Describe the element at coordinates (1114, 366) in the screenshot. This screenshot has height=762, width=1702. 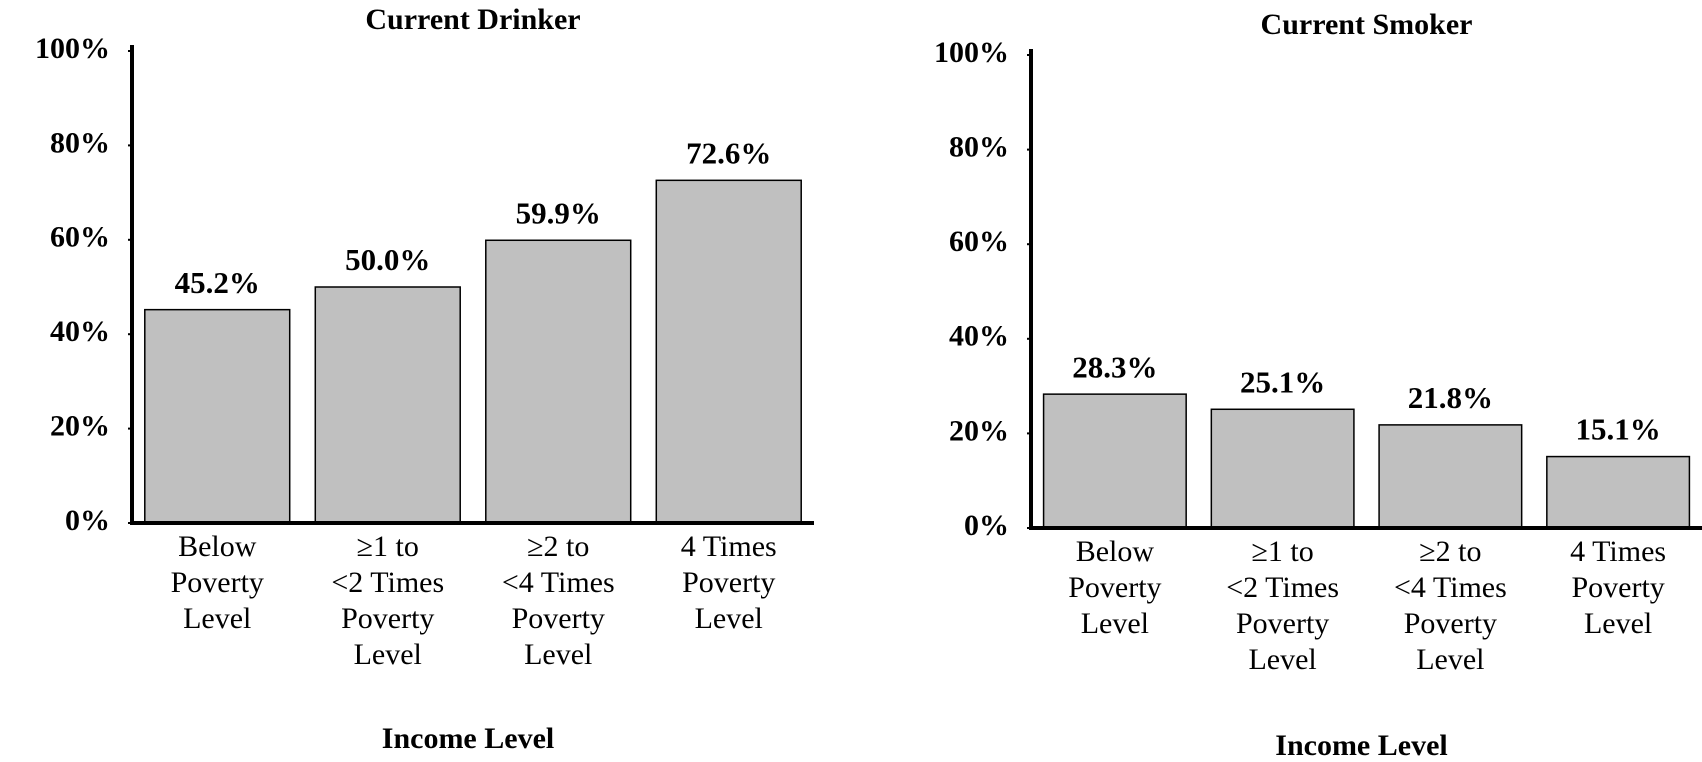
I see `data-label: 28.3%` at that location.